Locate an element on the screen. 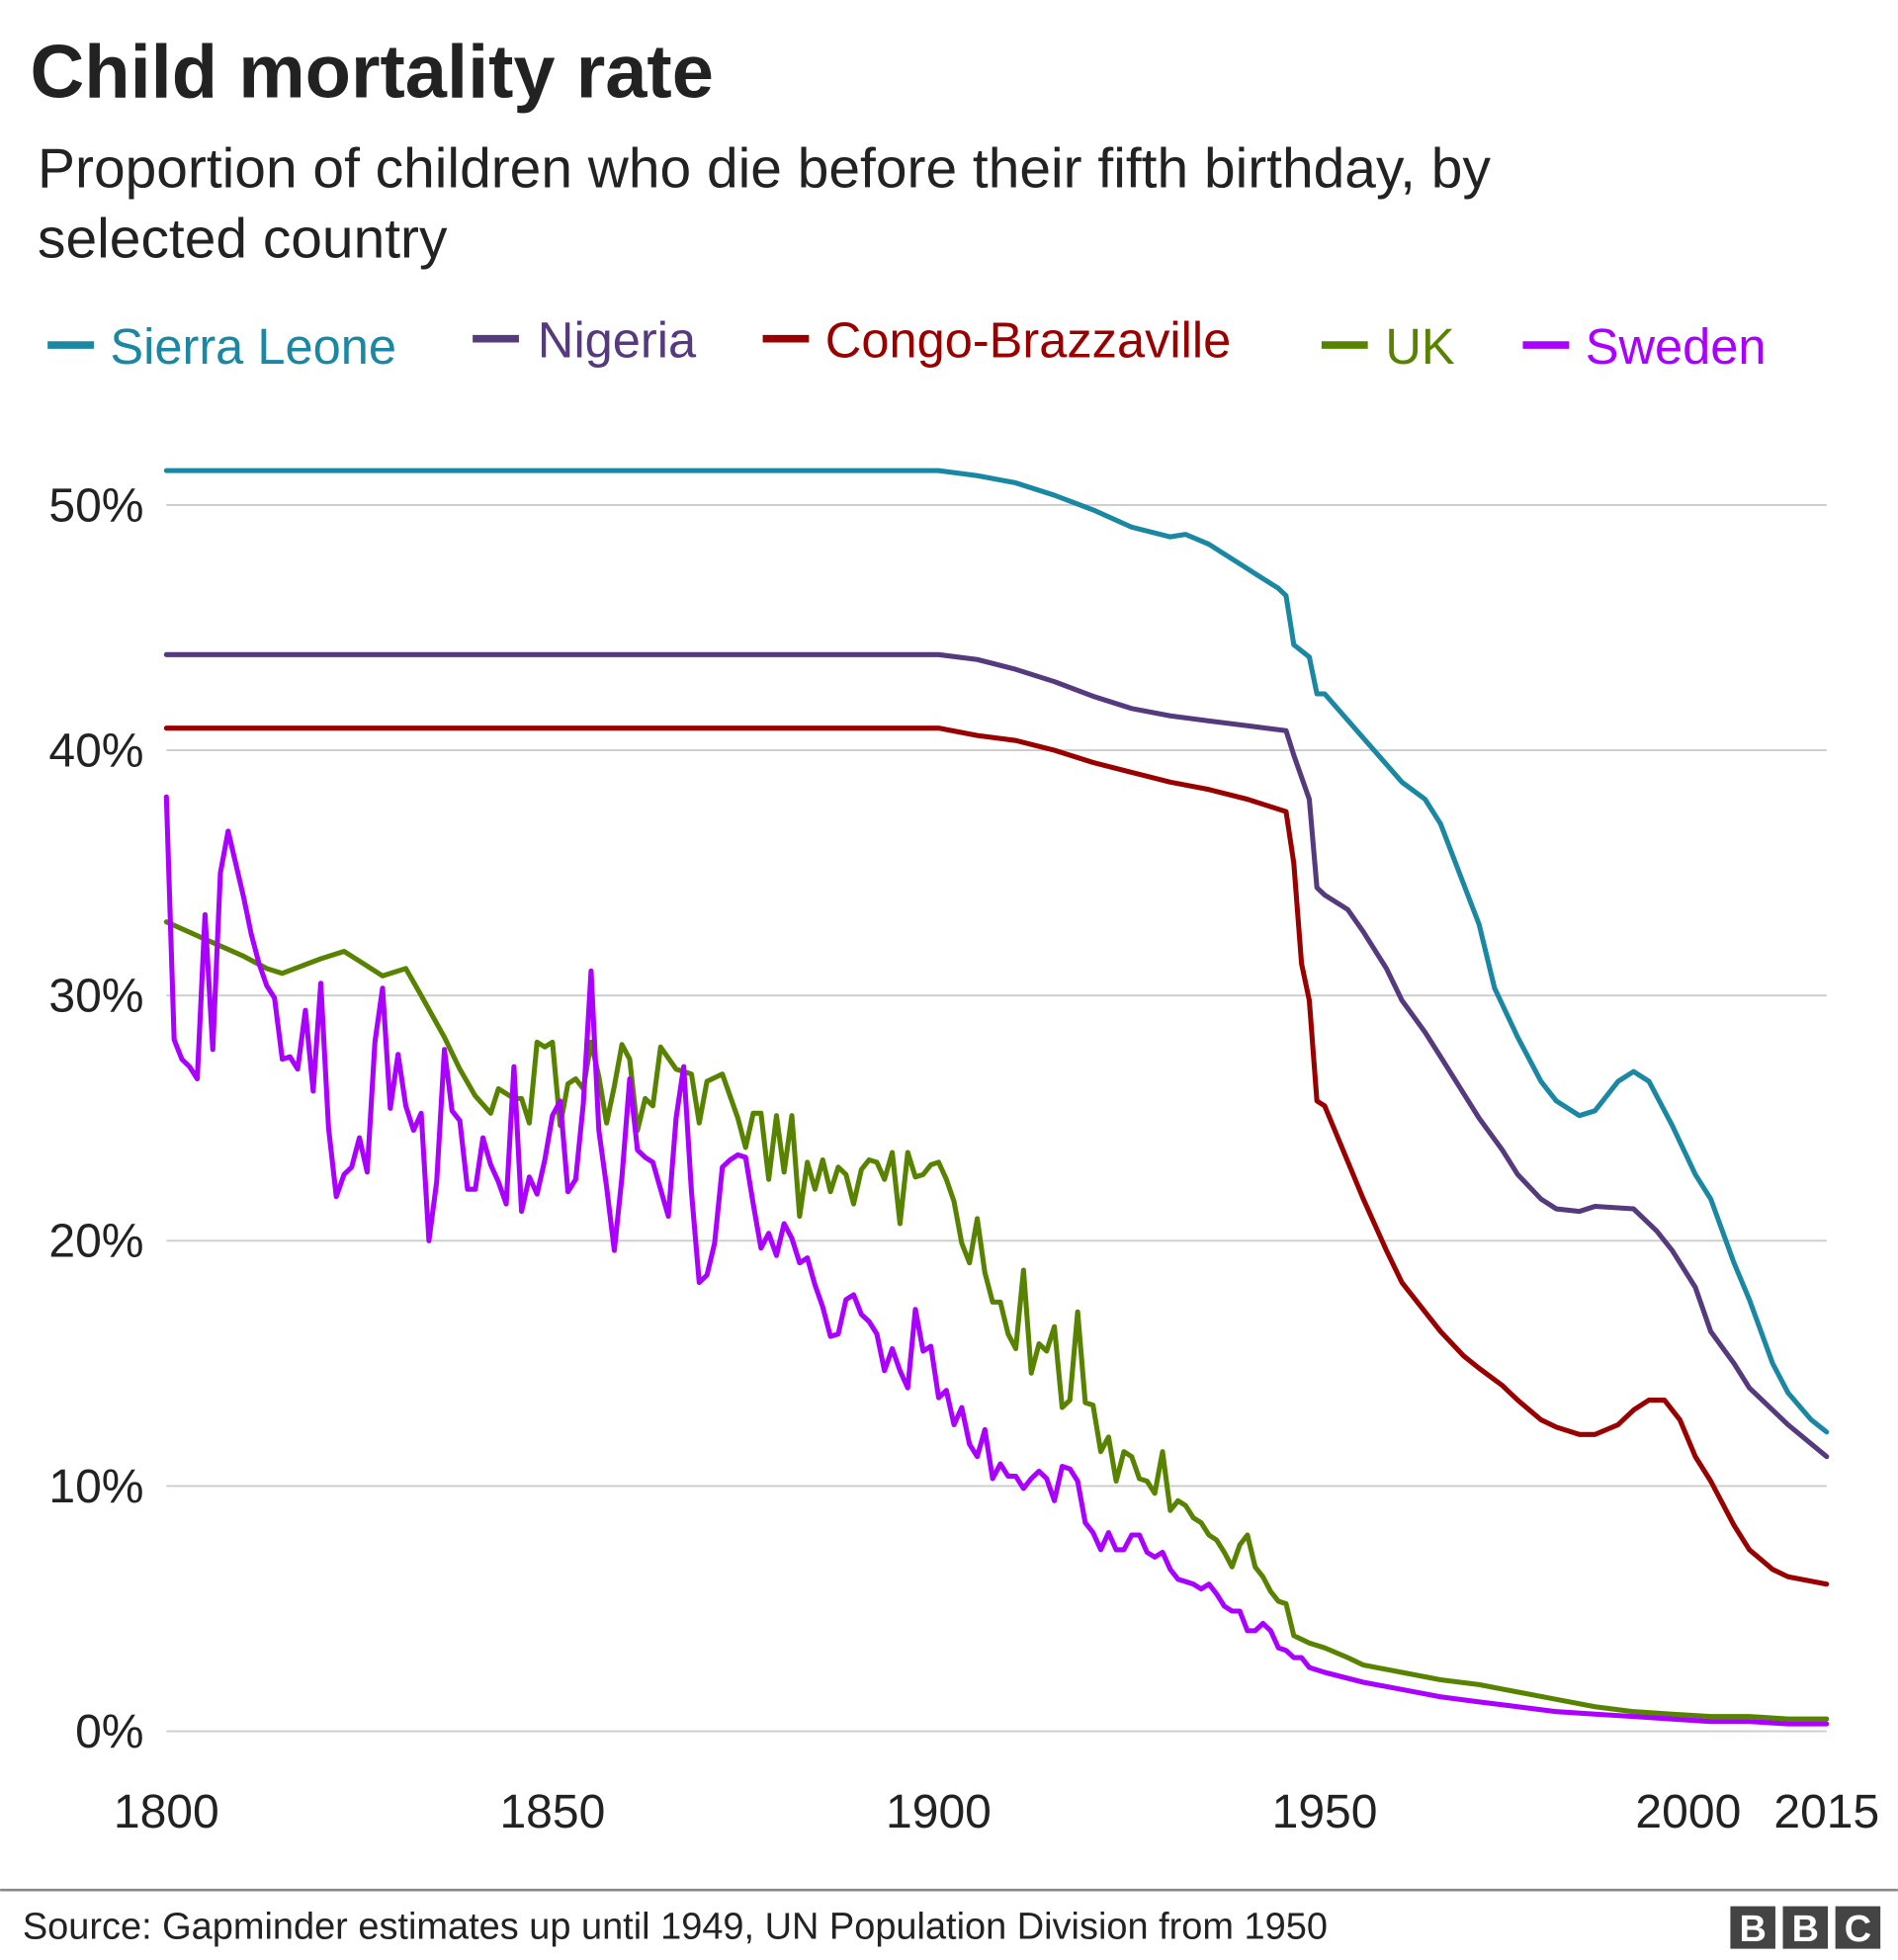 The width and height of the screenshot is (1898, 1960). x-tick-label: 1900 is located at coordinates (939, 1812).